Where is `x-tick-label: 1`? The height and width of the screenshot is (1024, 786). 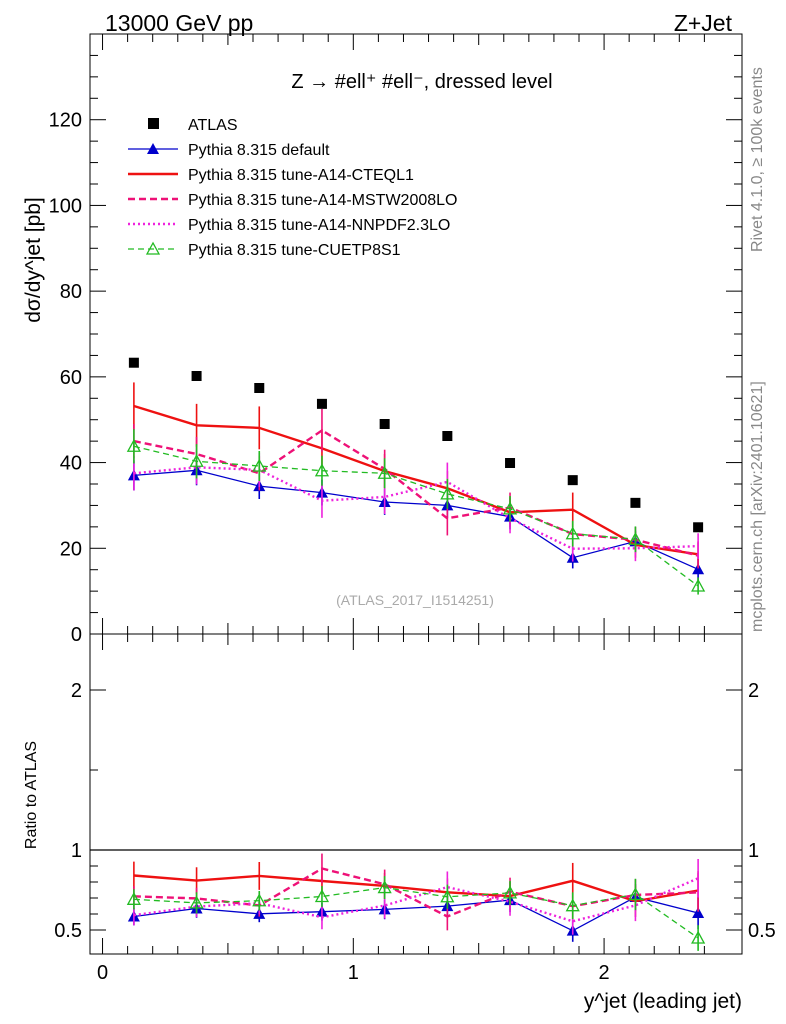 x-tick-label: 1 is located at coordinates (353, 973).